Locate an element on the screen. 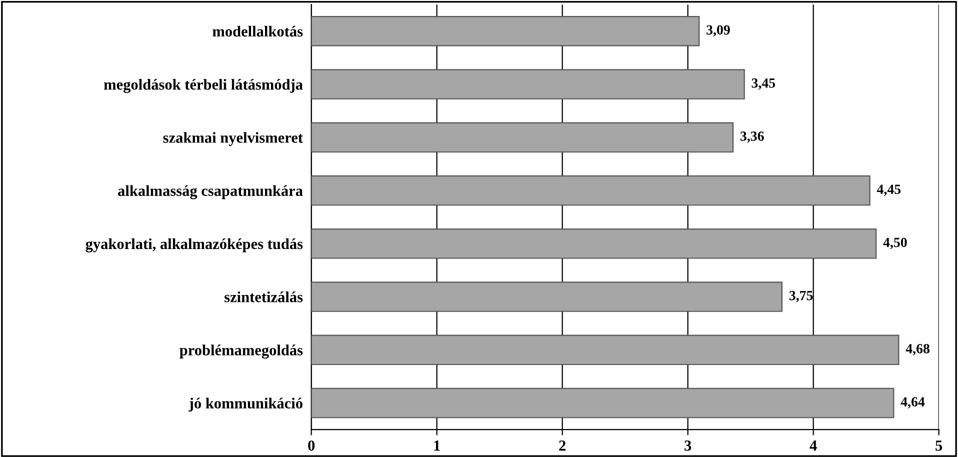 This screenshot has height=457, width=958. x-tick-label: 3 is located at coordinates (688, 445).